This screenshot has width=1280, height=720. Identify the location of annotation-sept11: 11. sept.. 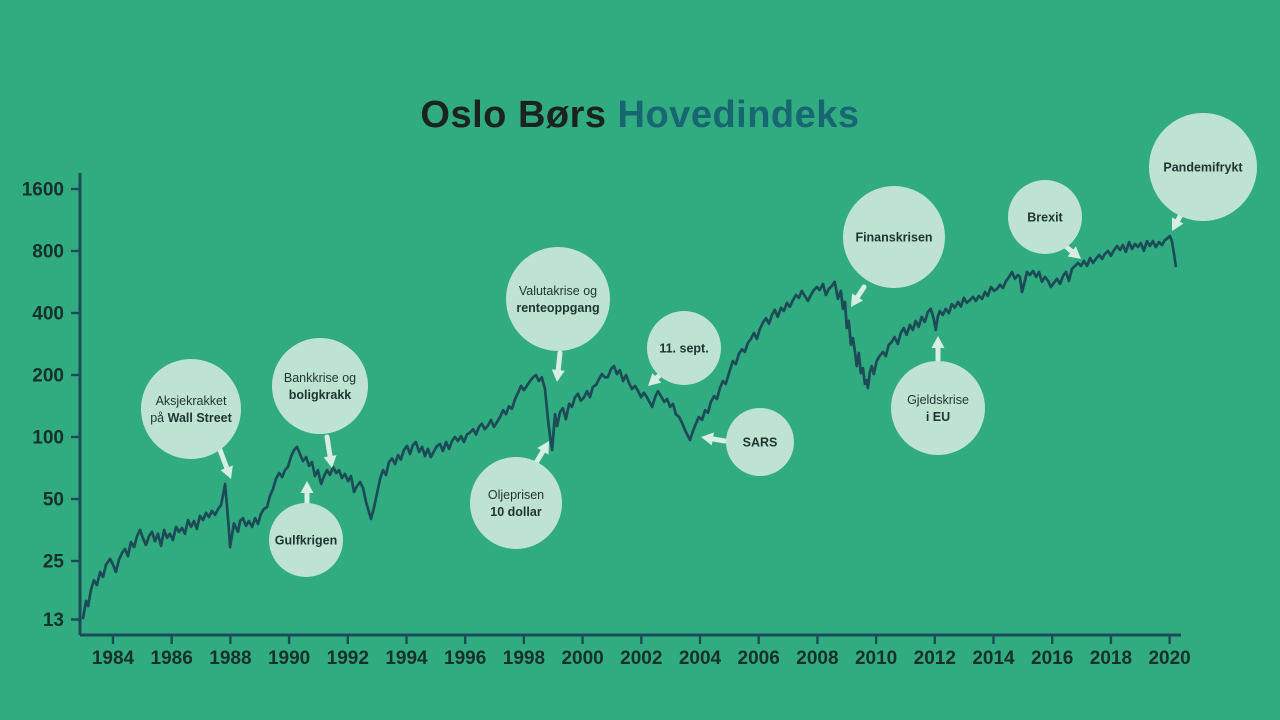
(684, 348).